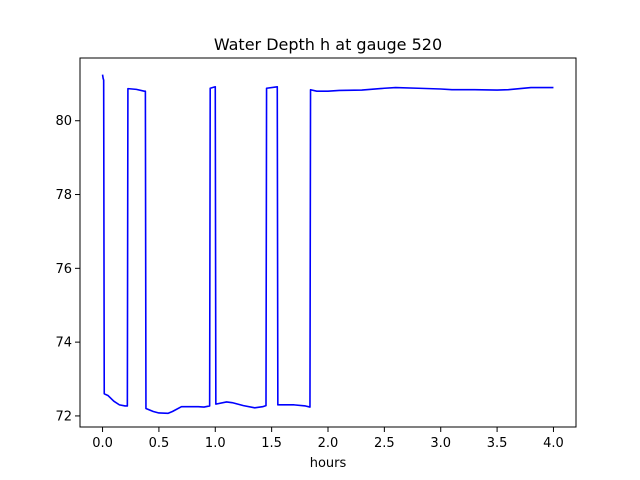  I want to click on y-tick-label: 78, so click(63, 195).